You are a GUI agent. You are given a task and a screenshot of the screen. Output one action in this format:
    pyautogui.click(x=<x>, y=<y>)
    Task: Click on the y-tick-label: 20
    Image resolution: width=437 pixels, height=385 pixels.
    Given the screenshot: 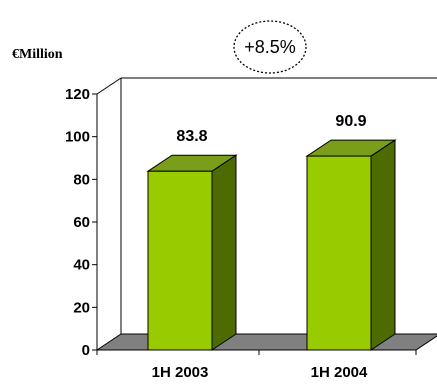 What is the action you would take?
    pyautogui.click(x=81, y=307)
    